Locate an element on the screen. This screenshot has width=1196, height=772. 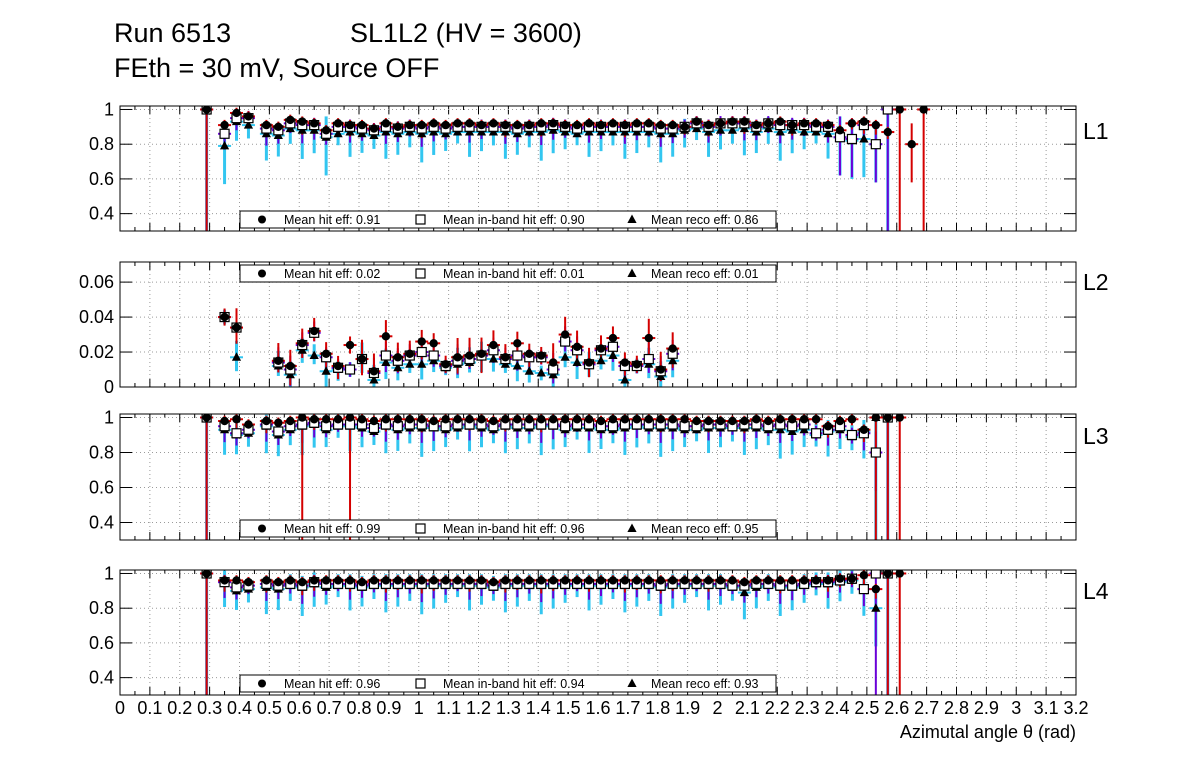
x-tick-label: 2.9 is located at coordinates (986, 708).